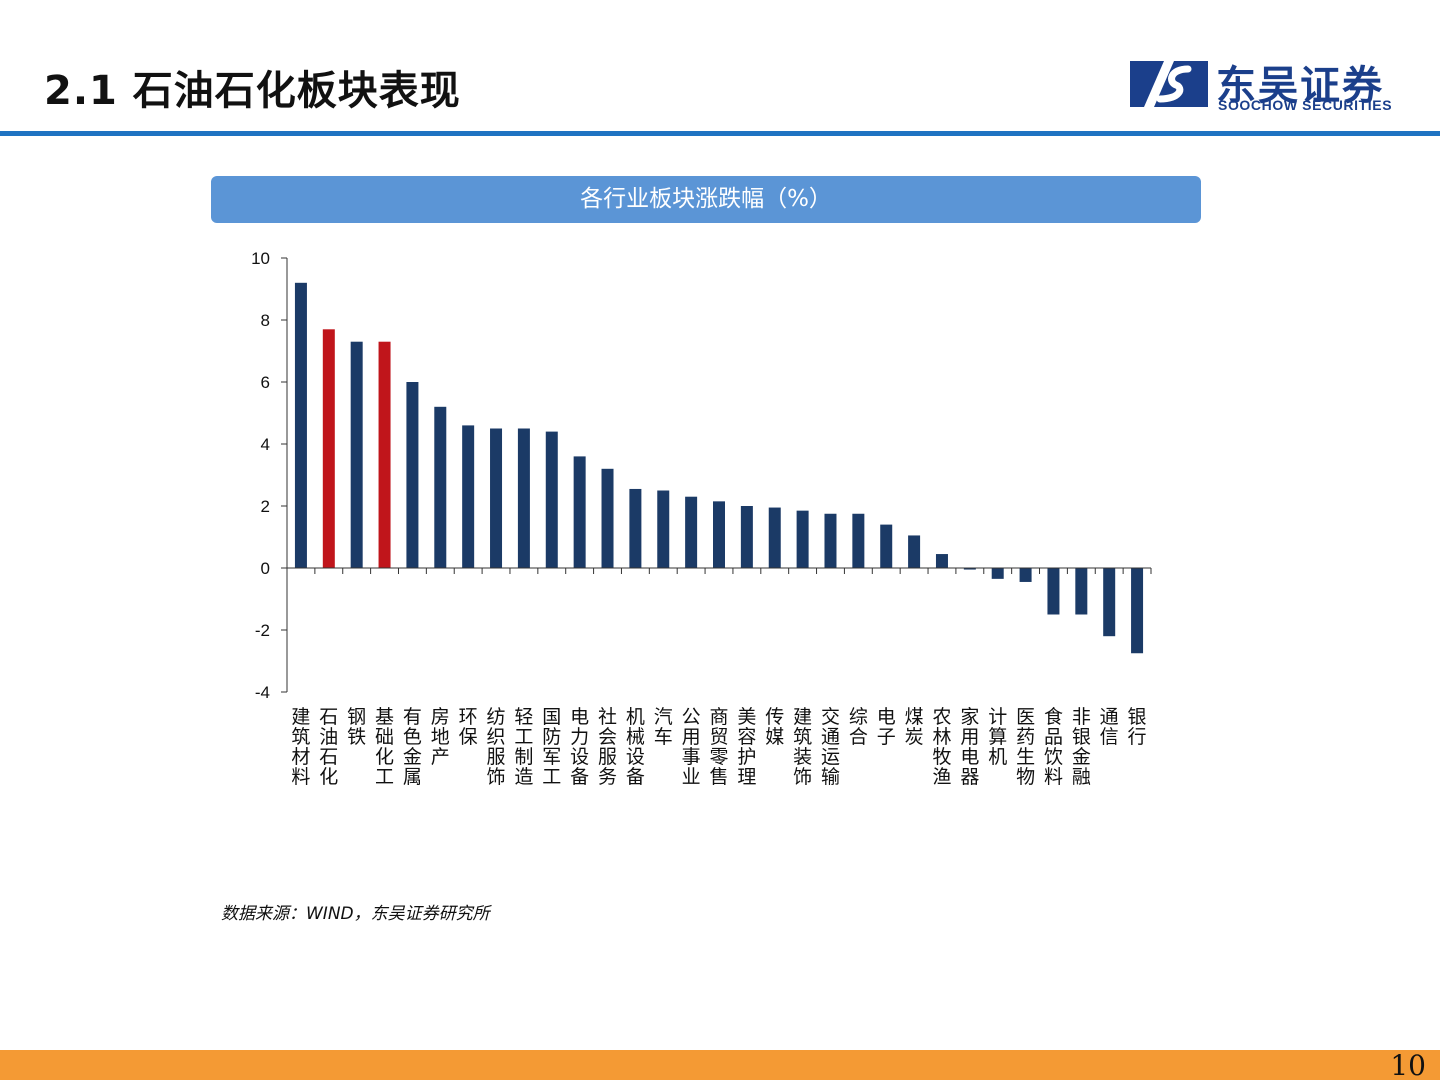 This screenshot has height=1082, width=1440. What do you see at coordinates (914, 551) in the screenshot?
I see `bar-煤炭` at bounding box center [914, 551].